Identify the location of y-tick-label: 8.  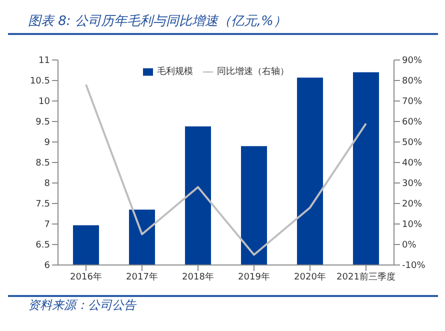
(47, 184).